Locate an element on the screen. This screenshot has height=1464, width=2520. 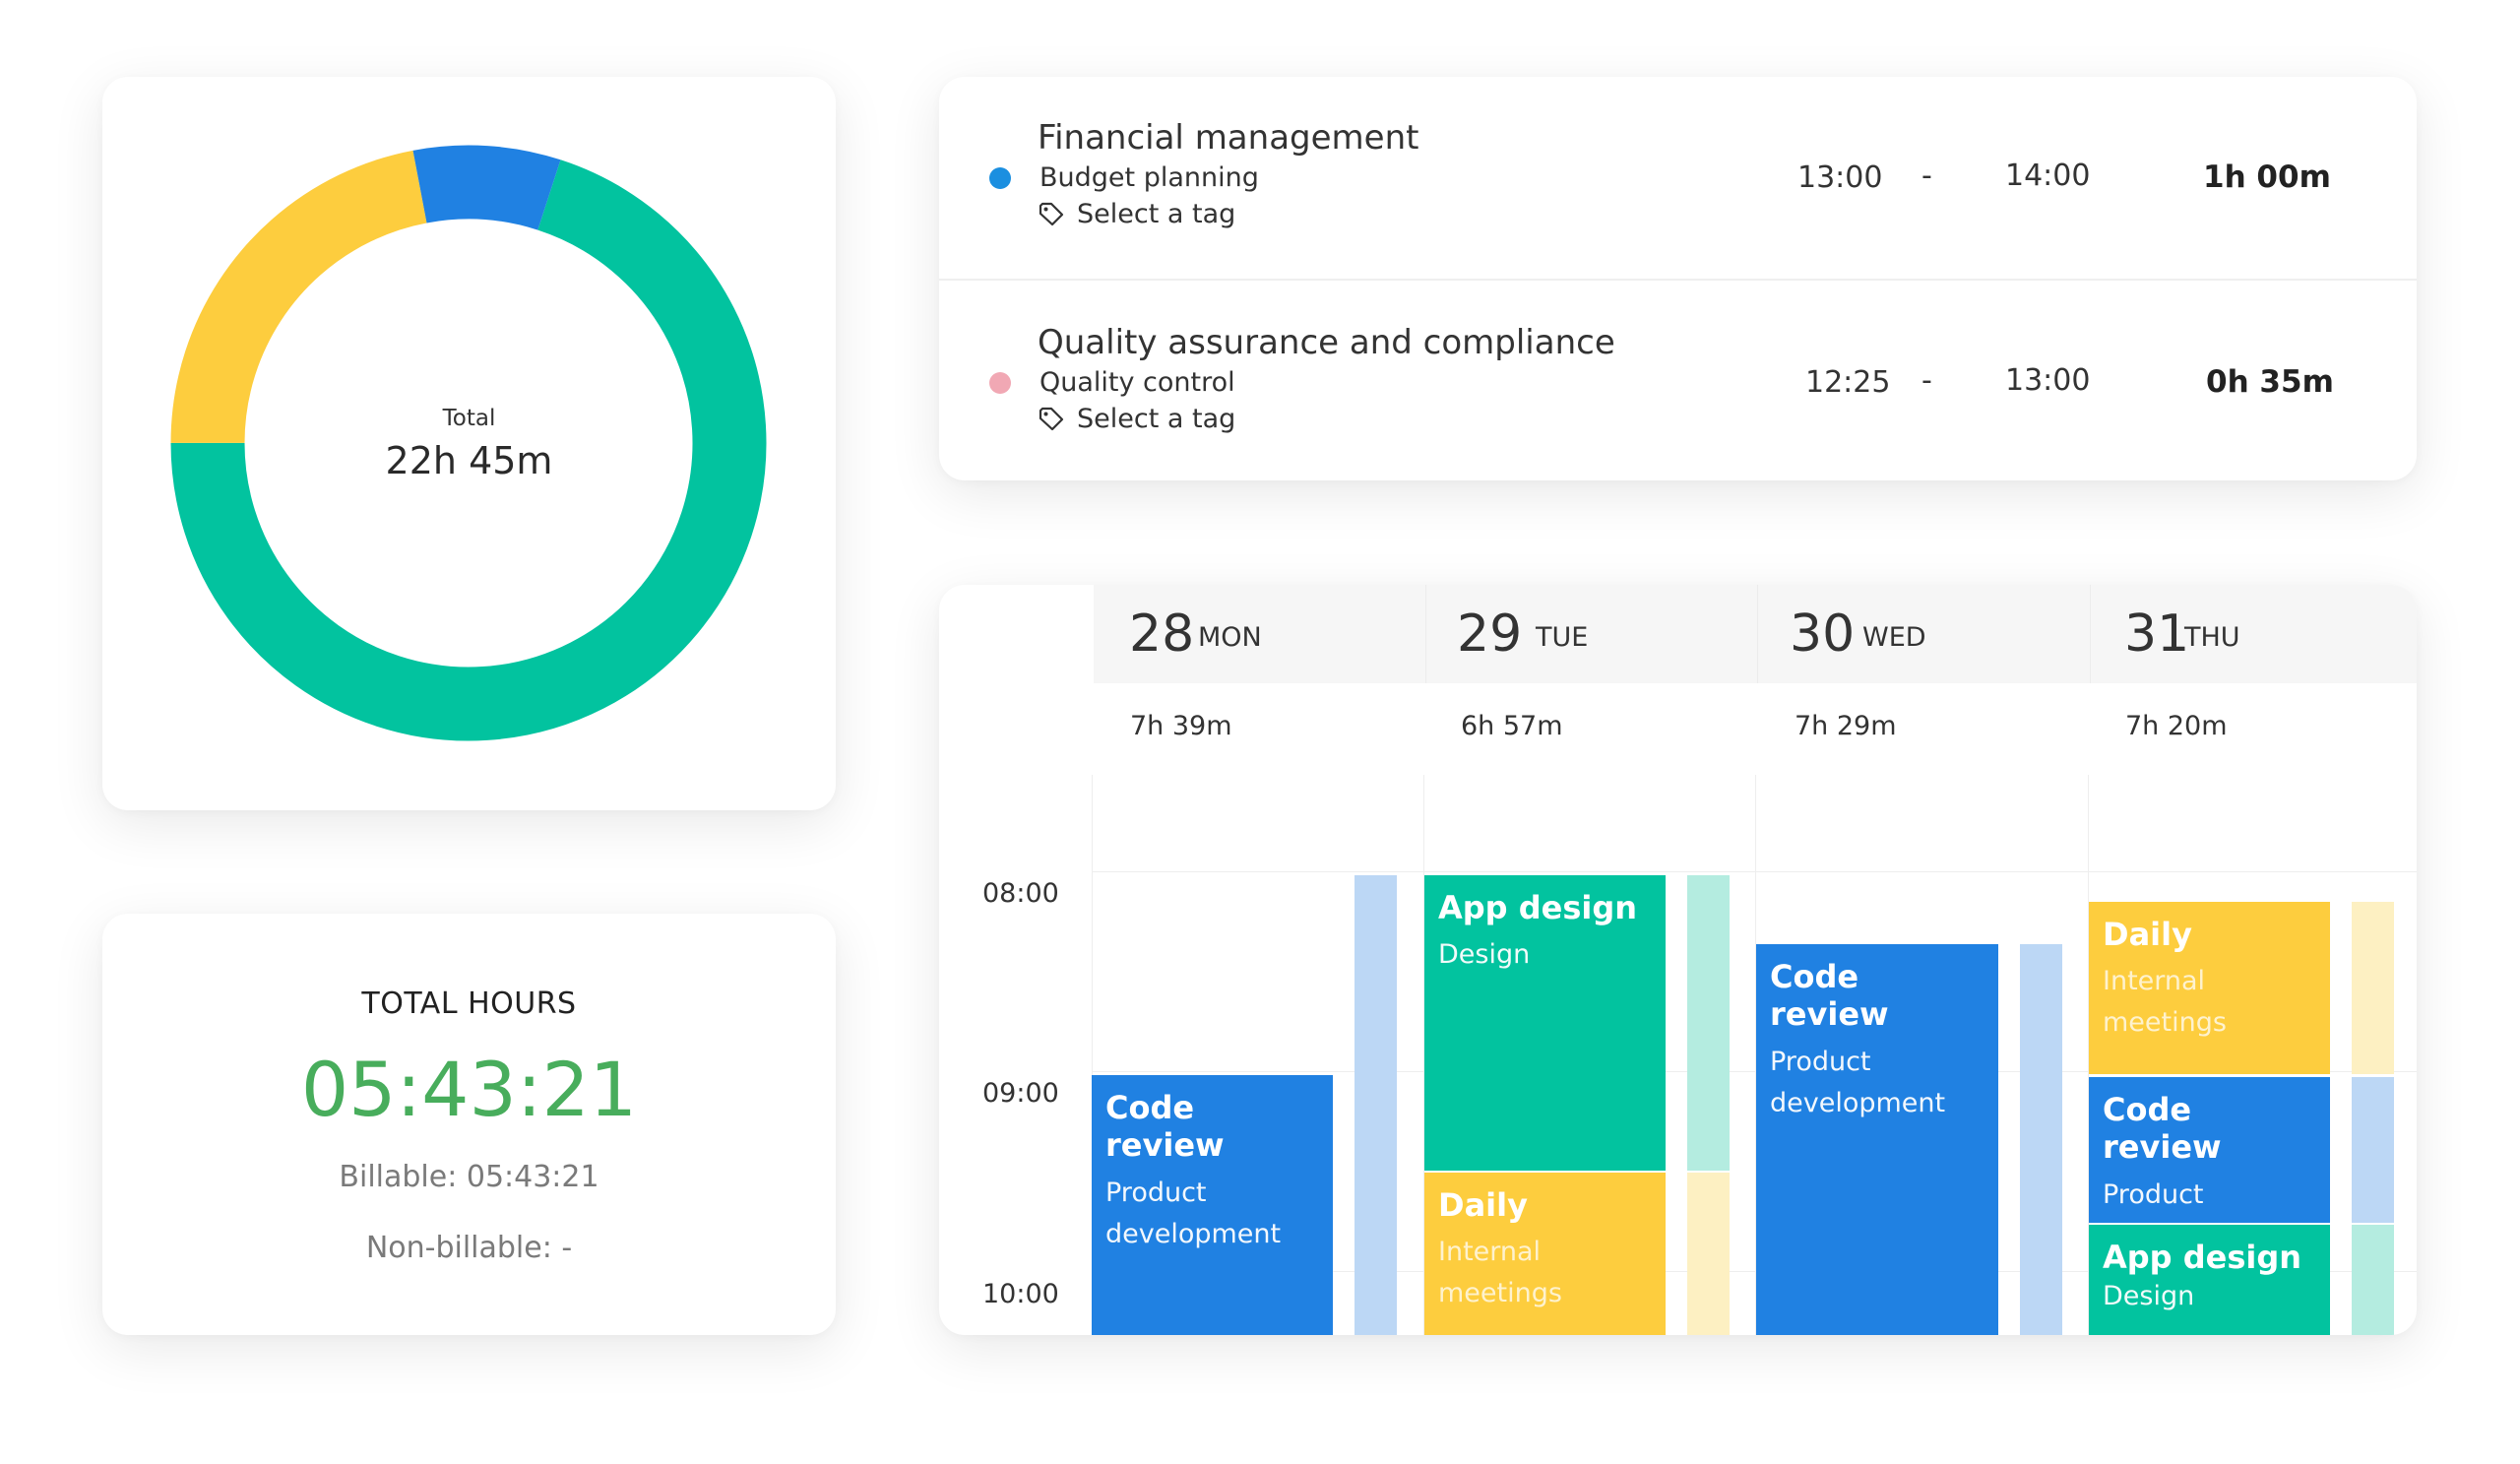
day-header-wed: 30 WED is located at coordinates (1924, 634).